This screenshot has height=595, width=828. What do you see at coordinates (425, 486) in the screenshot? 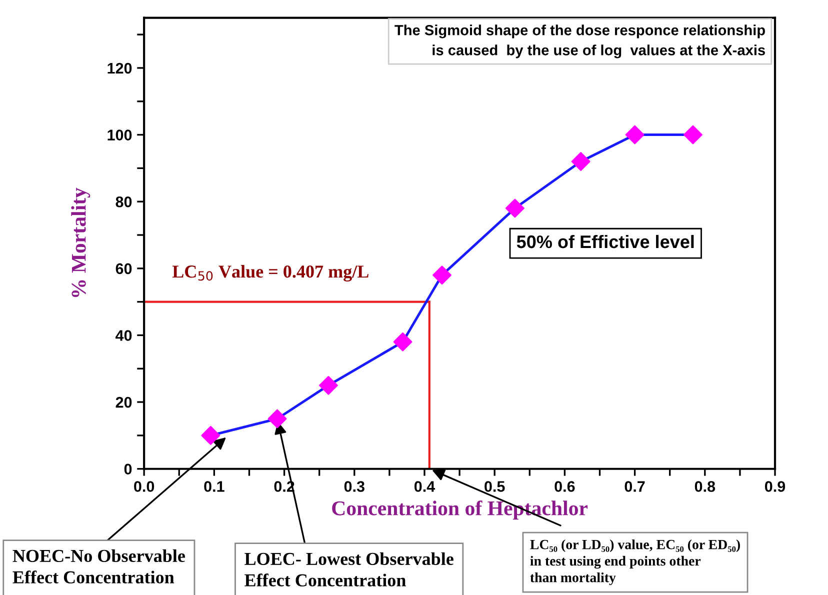
I see `x-tick-label: 0.4` at bounding box center [425, 486].